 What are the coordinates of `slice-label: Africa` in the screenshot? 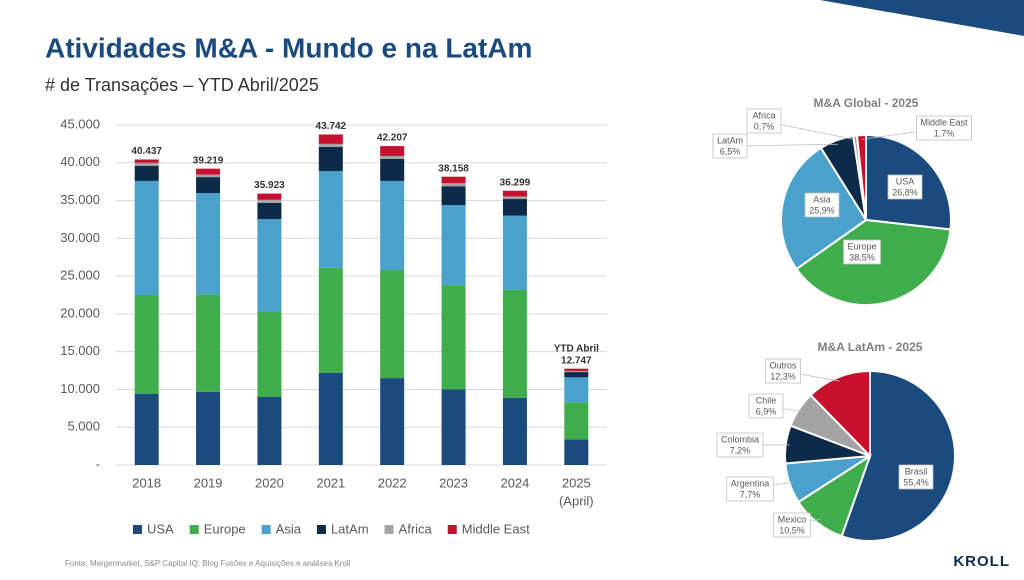 It's located at (763, 115).